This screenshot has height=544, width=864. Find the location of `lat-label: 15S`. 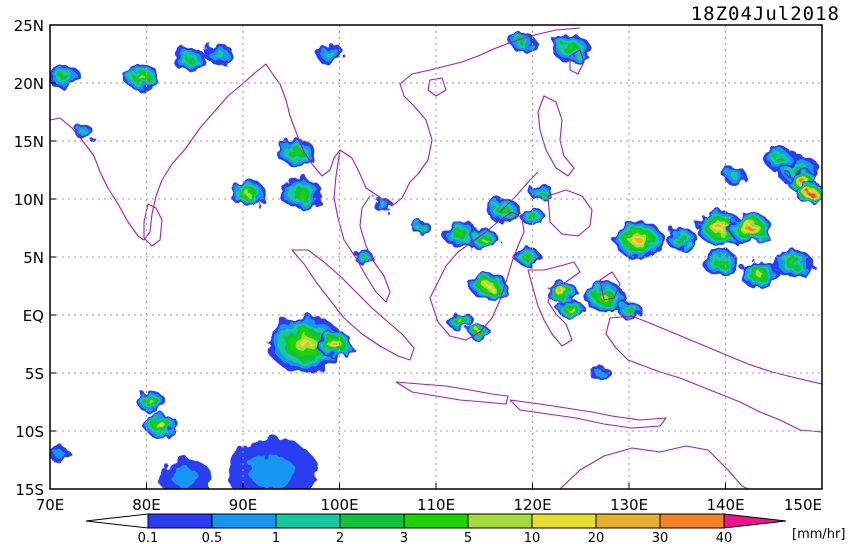

lat-label: 15S is located at coordinates (29, 490).